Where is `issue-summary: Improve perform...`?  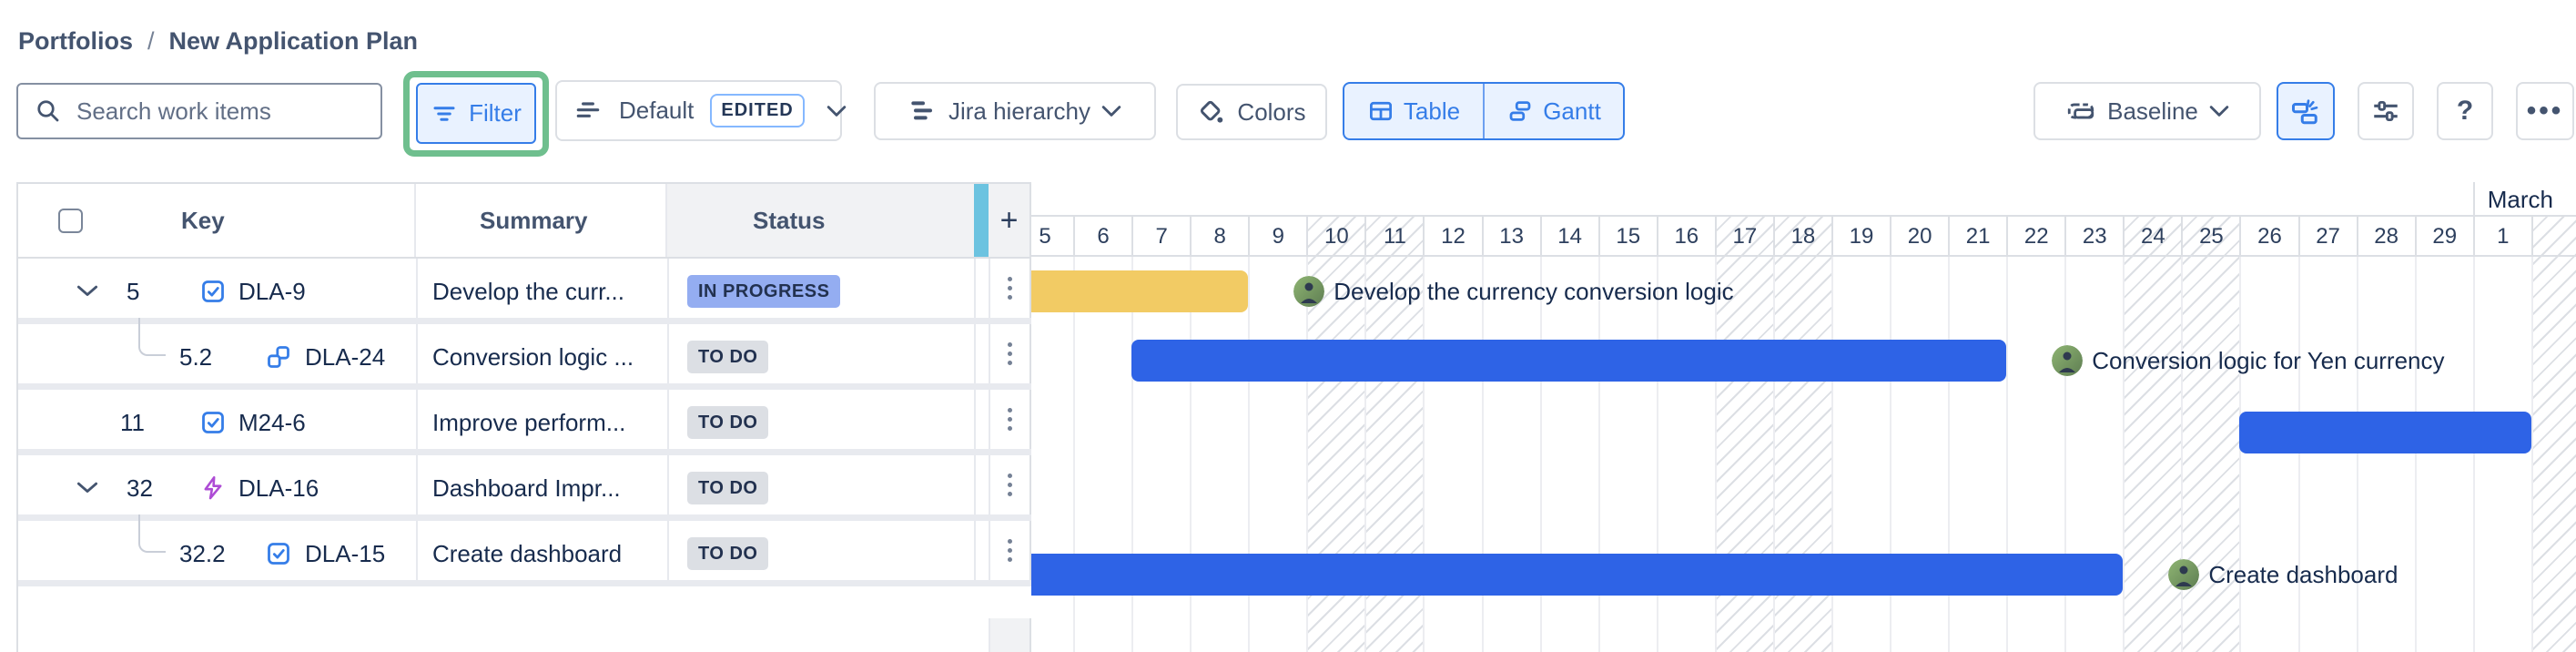 issue-summary: Improve perform... is located at coordinates (529, 423).